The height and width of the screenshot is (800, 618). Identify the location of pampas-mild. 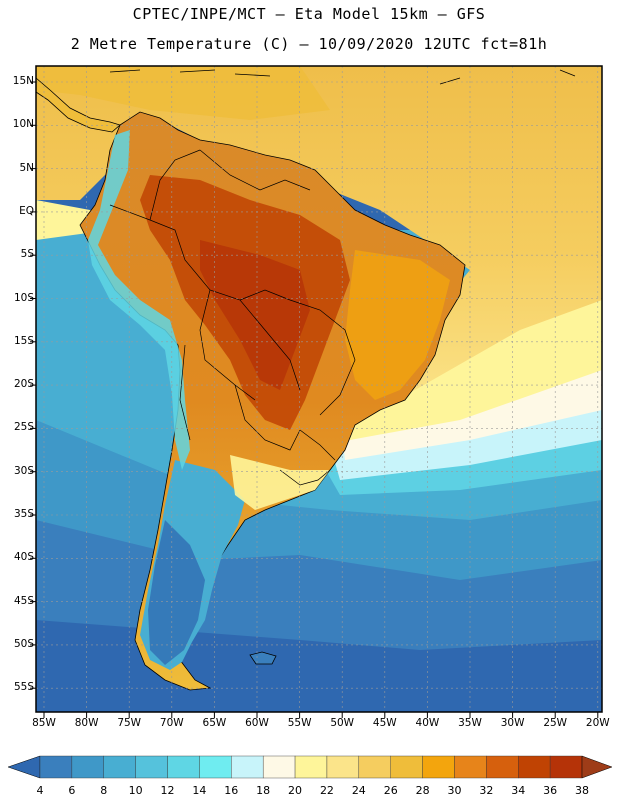
(280, 482).